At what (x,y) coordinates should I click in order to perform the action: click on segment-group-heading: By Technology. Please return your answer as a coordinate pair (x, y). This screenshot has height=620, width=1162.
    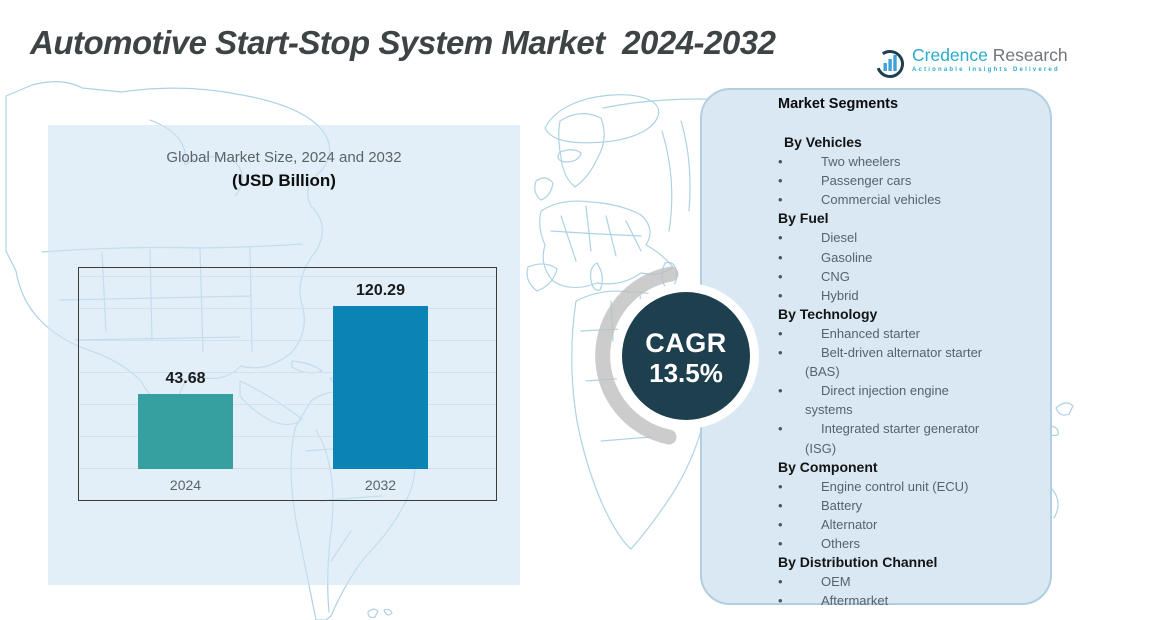
    Looking at the image, I should click on (828, 313).